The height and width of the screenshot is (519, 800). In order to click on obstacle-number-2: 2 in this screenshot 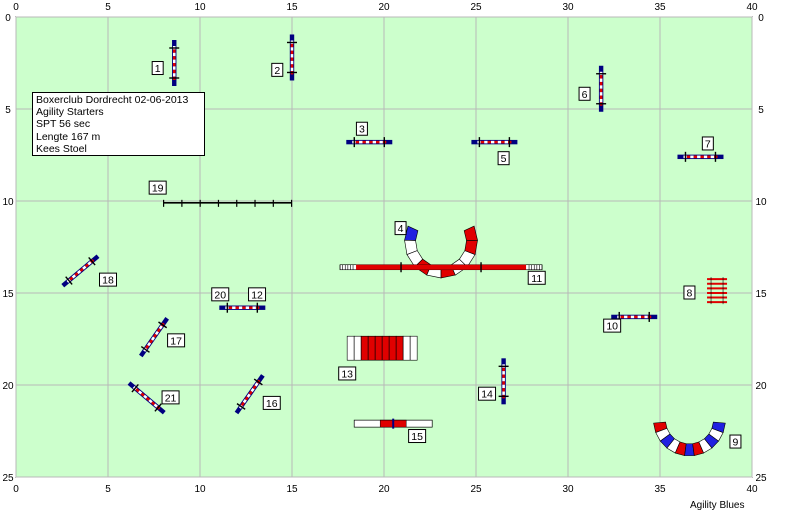, I will do `click(277, 71)`.